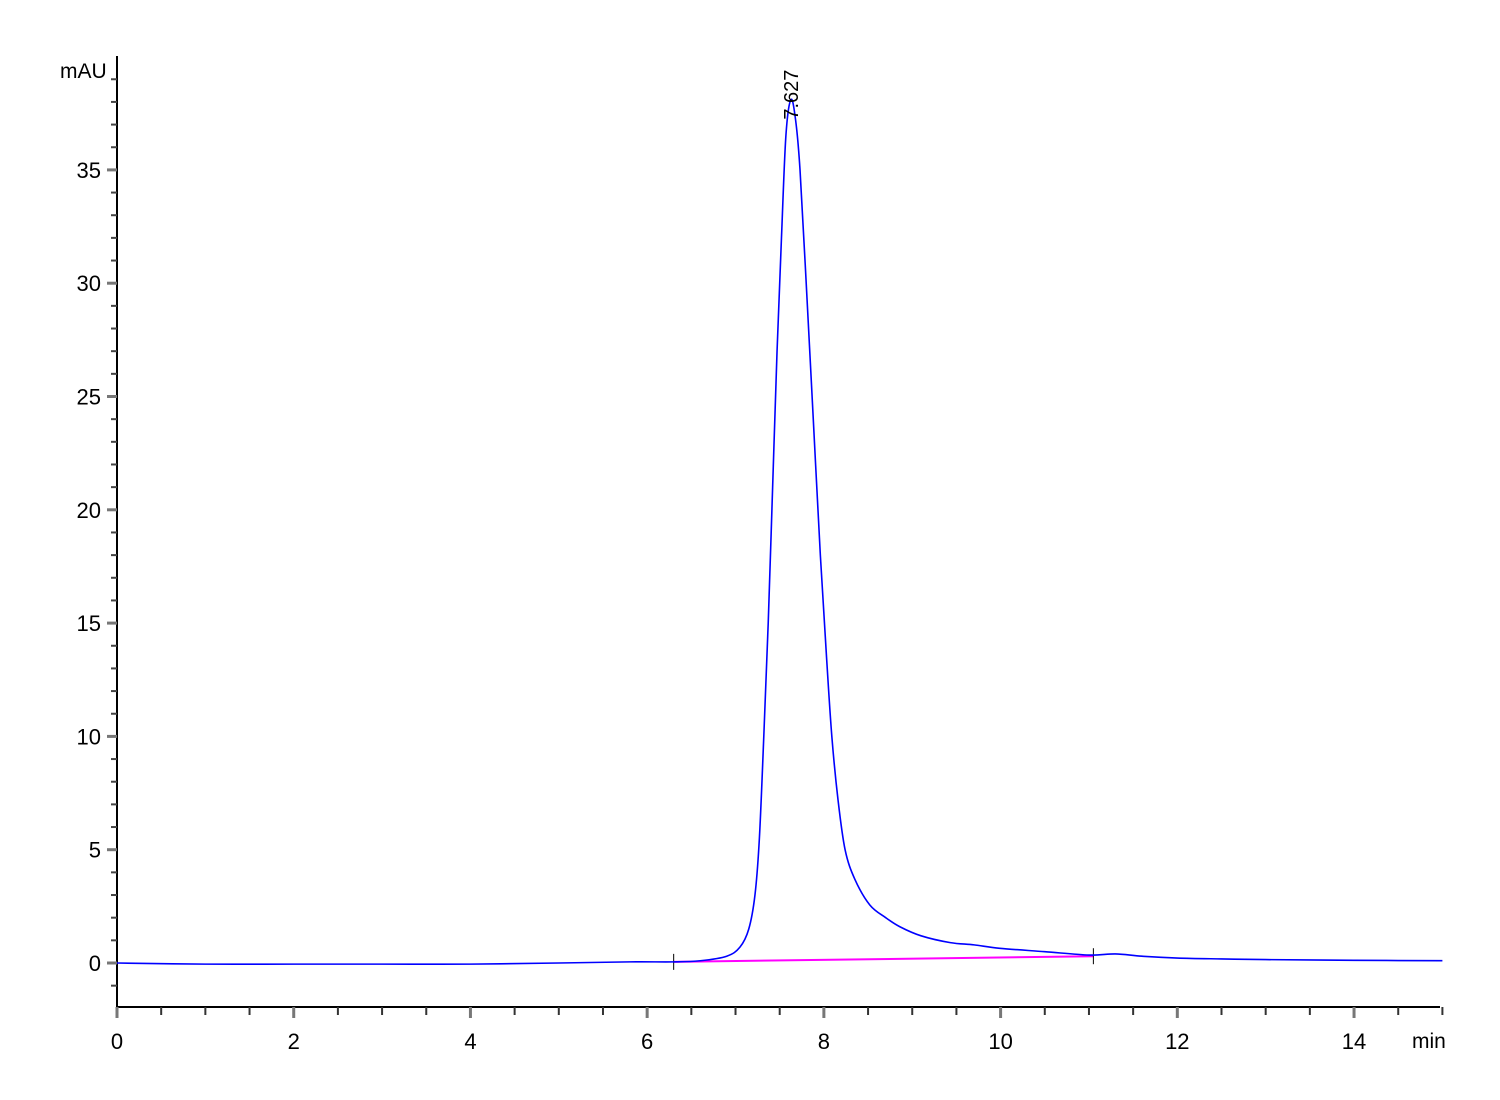 This screenshot has width=1500, height=1100. Describe the element at coordinates (294, 1041) in the screenshot. I see `x-tick-label: 2` at that location.